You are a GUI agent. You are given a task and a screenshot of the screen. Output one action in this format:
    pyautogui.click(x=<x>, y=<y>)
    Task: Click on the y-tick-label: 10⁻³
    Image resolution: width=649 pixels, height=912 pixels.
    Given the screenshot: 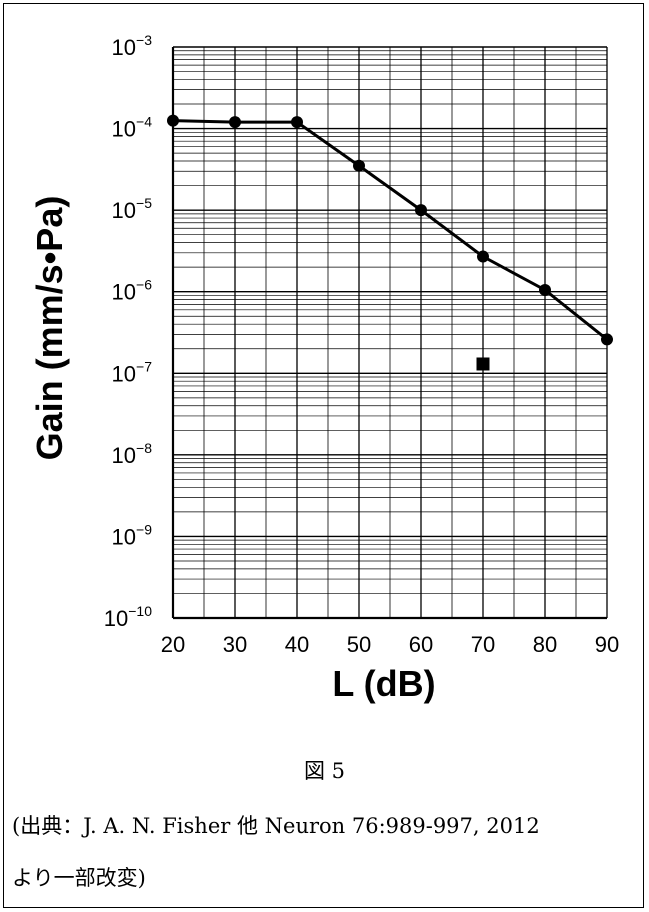 What is the action you would take?
    pyautogui.click(x=132, y=46)
    